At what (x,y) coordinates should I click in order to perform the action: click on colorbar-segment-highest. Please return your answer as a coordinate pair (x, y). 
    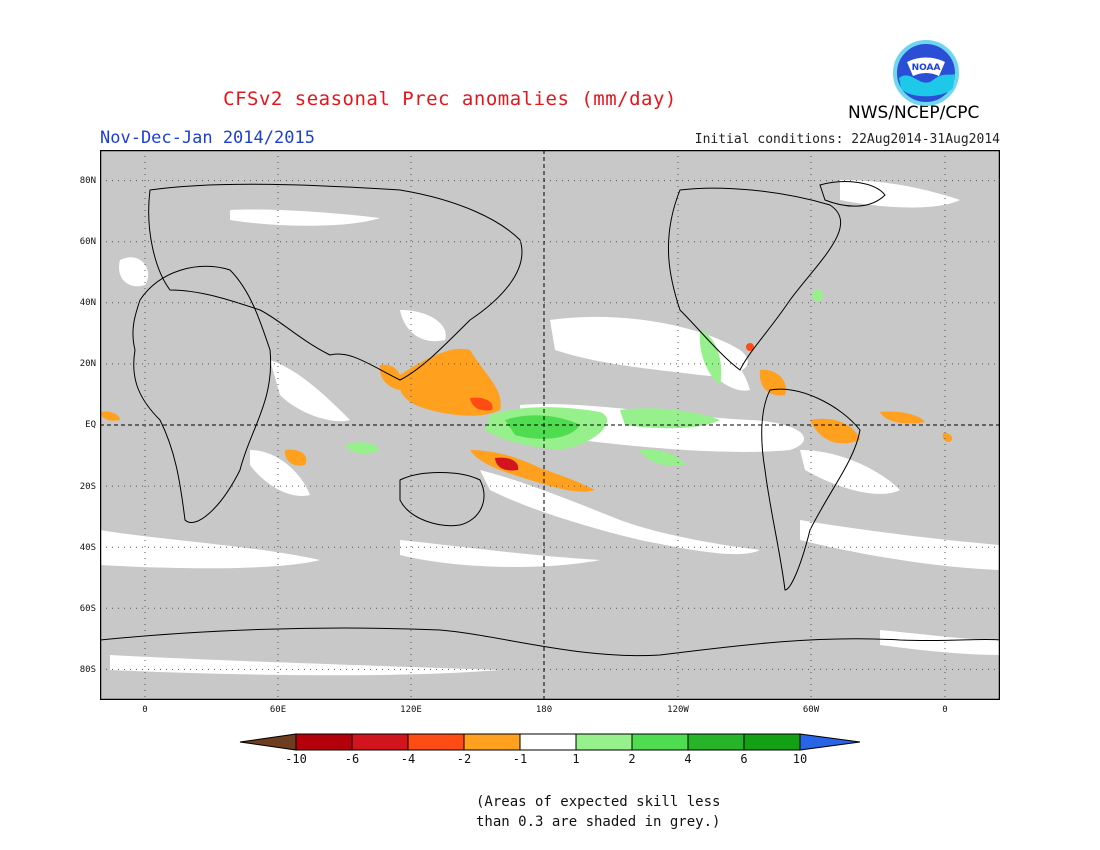
    Looking at the image, I should click on (830, 742).